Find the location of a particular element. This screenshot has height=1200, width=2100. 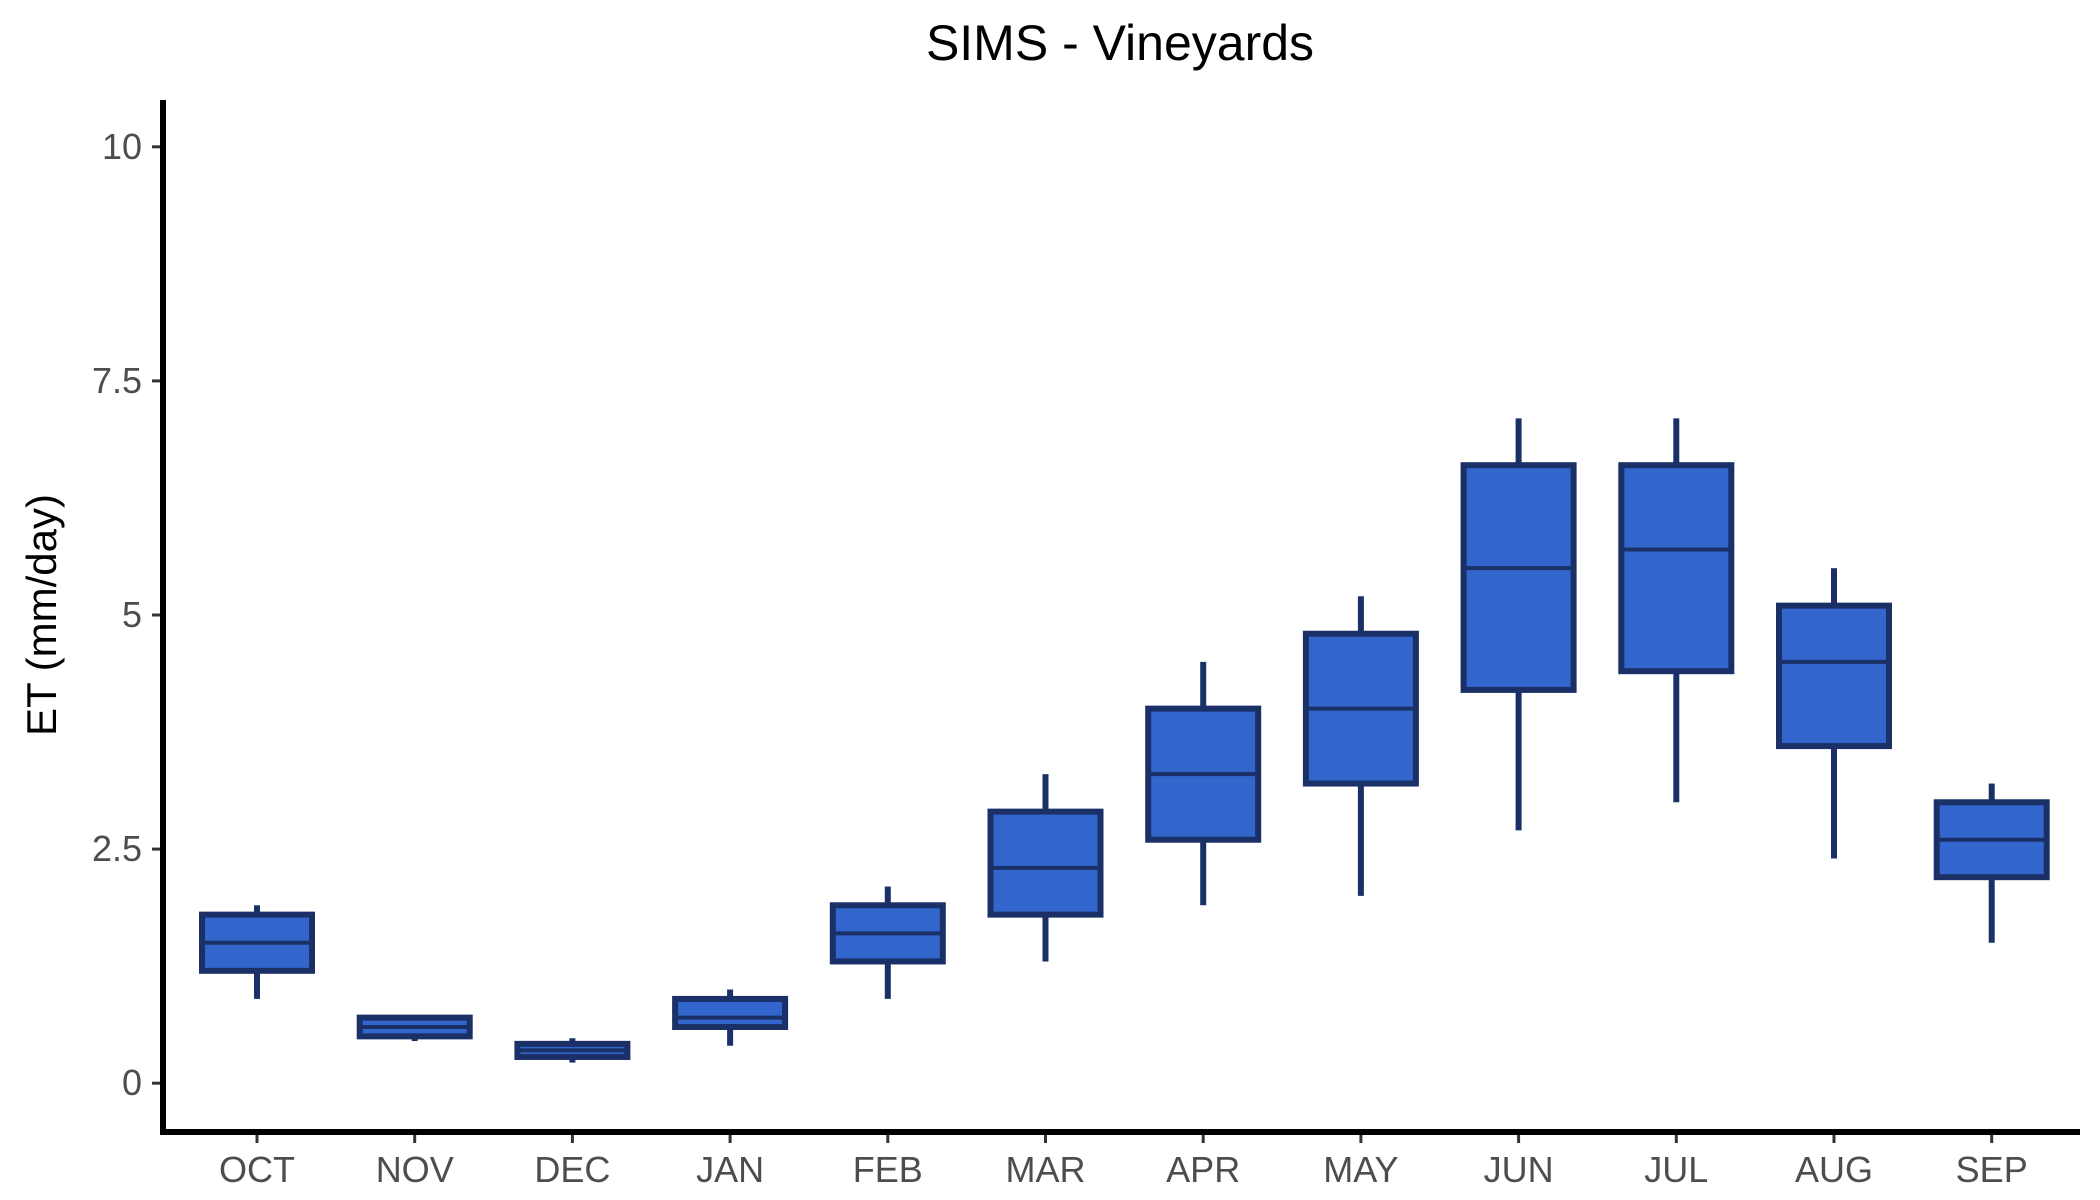

x-tick-label: AUG is located at coordinates (1834, 1169).